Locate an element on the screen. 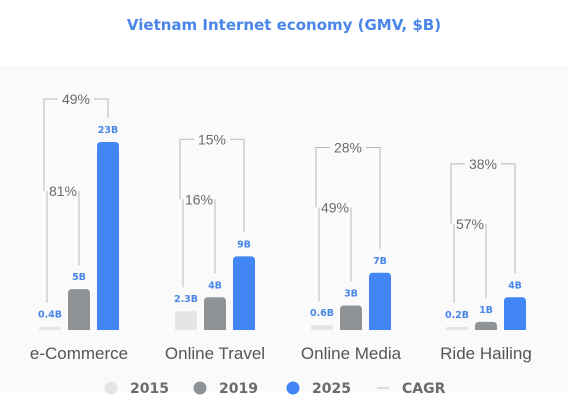  value-label-ride-hailing-2015: 0.2B is located at coordinates (457, 315).